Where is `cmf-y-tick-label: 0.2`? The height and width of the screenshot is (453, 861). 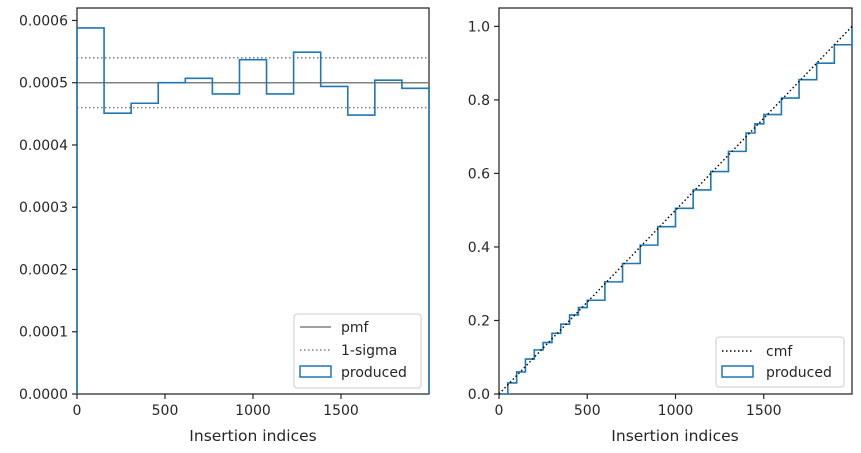 cmf-y-tick-label: 0.2 is located at coordinates (479, 321).